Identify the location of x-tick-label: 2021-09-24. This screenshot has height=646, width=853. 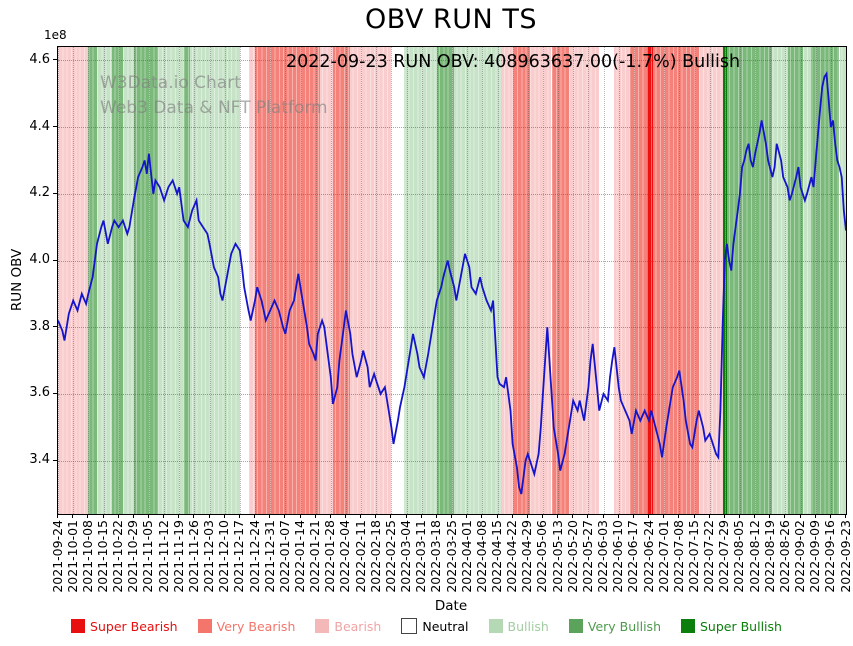
(57, 556).